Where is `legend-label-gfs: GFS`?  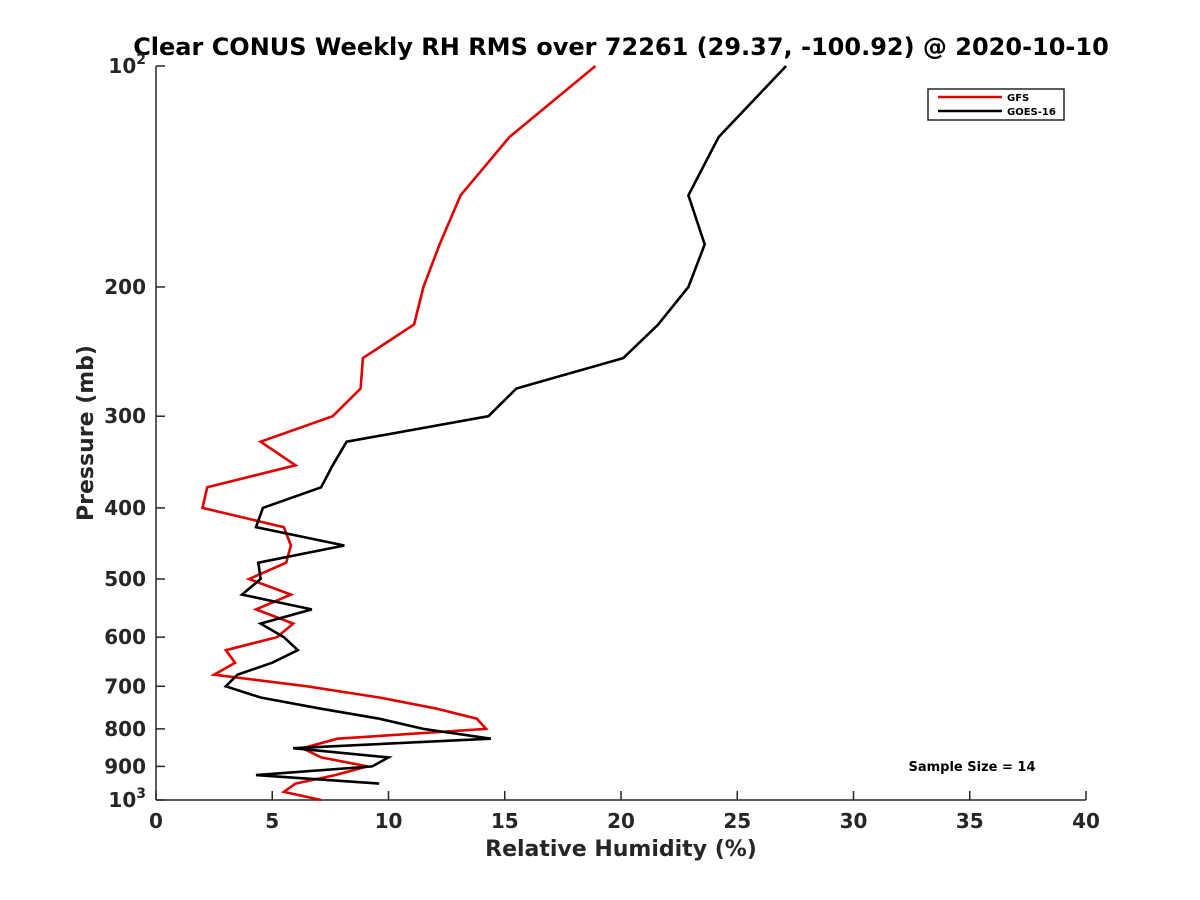
legend-label-gfs: GFS is located at coordinates (1018, 98).